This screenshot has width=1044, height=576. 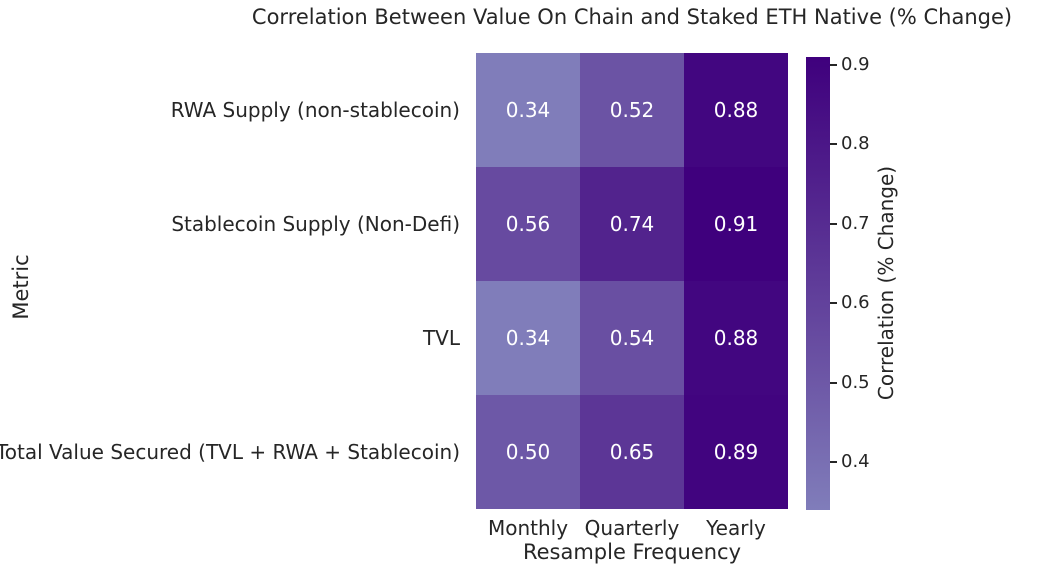 I want to click on colorbar, so click(x=818, y=283).